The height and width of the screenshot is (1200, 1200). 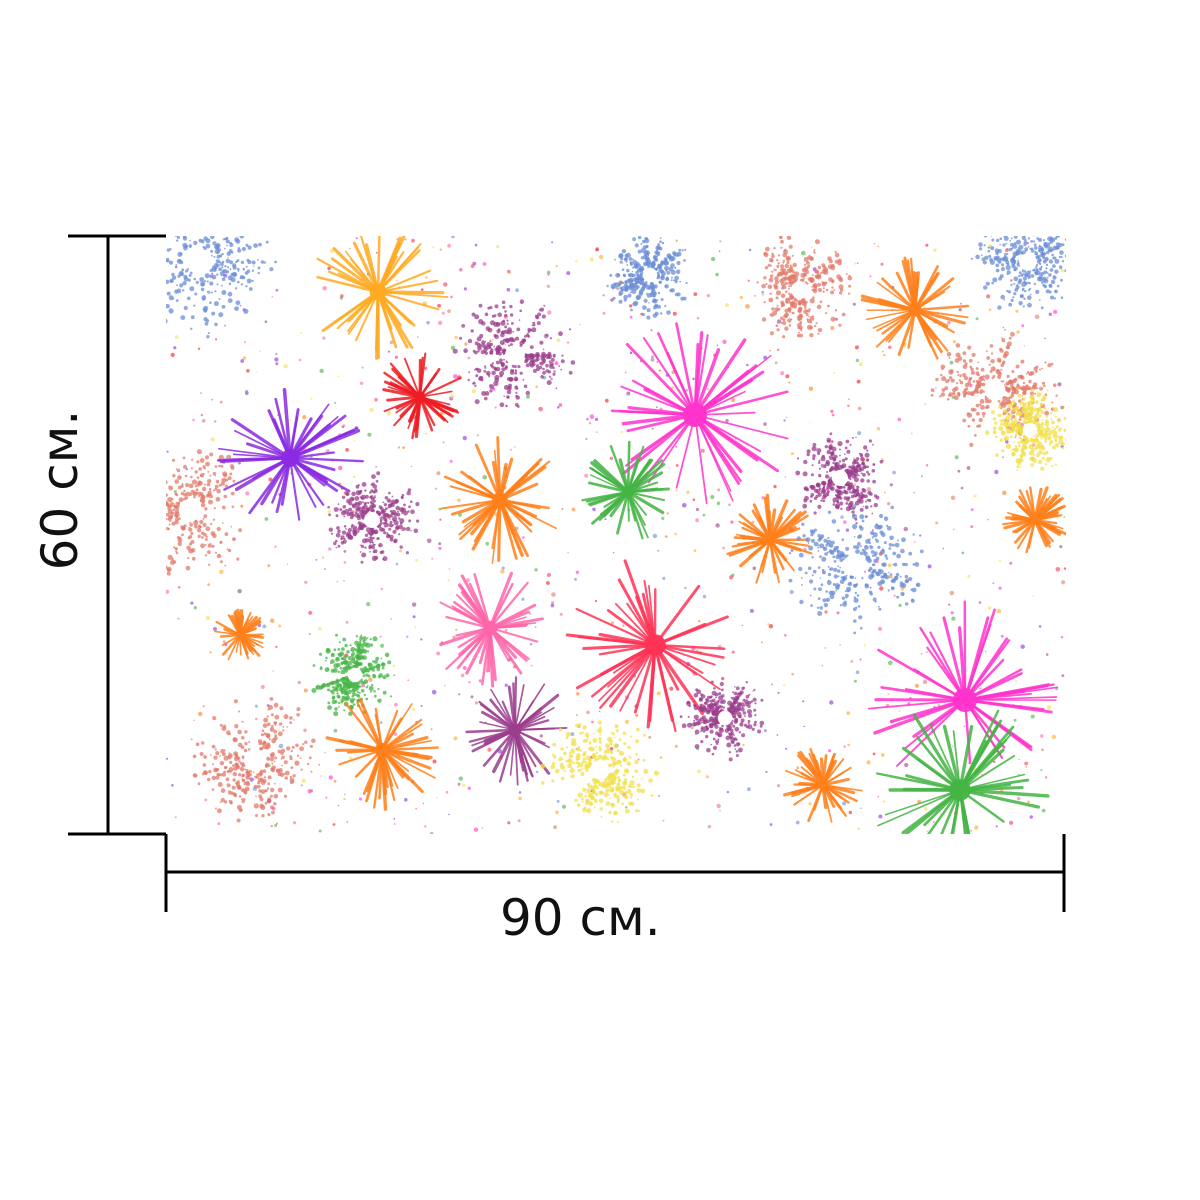 What do you see at coordinates (580, 918) in the screenshot?
I see `width-dimension-label: 90 см.` at bounding box center [580, 918].